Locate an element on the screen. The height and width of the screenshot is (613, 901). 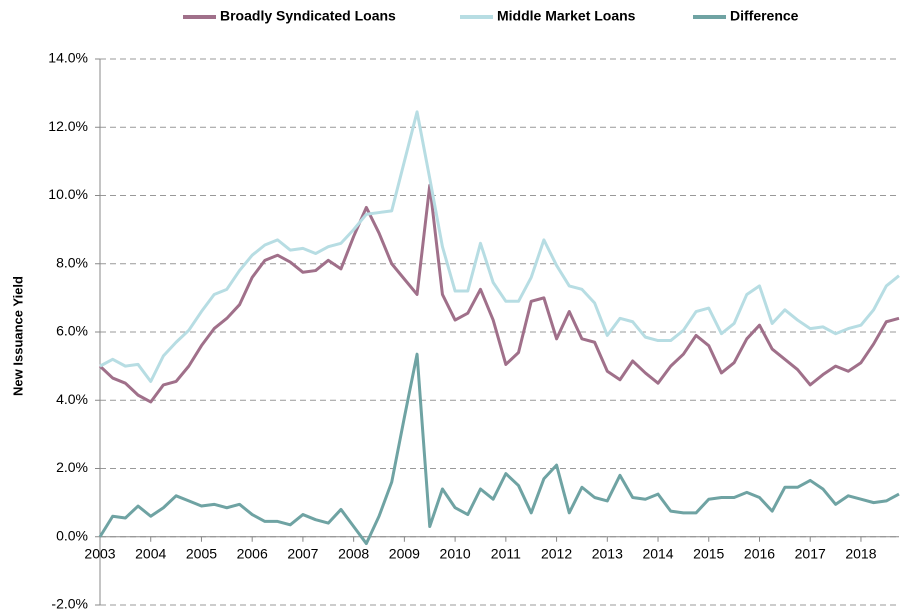
y-tick-label: -2.0% is located at coordinates (69, 604).